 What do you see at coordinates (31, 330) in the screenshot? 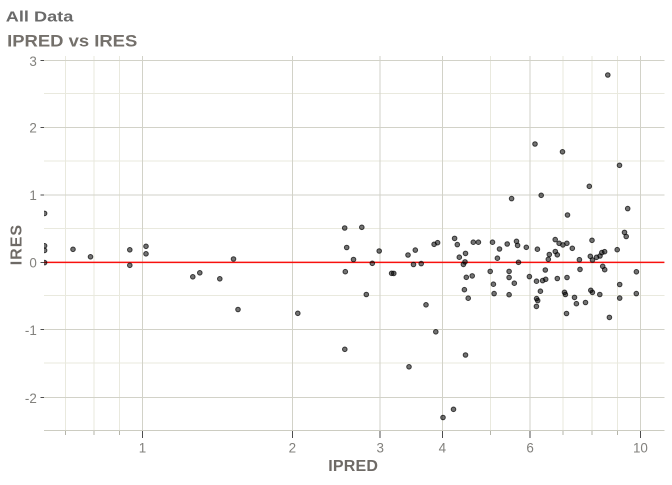
I see `svg-text: -1` at bounding box center [31, 330].